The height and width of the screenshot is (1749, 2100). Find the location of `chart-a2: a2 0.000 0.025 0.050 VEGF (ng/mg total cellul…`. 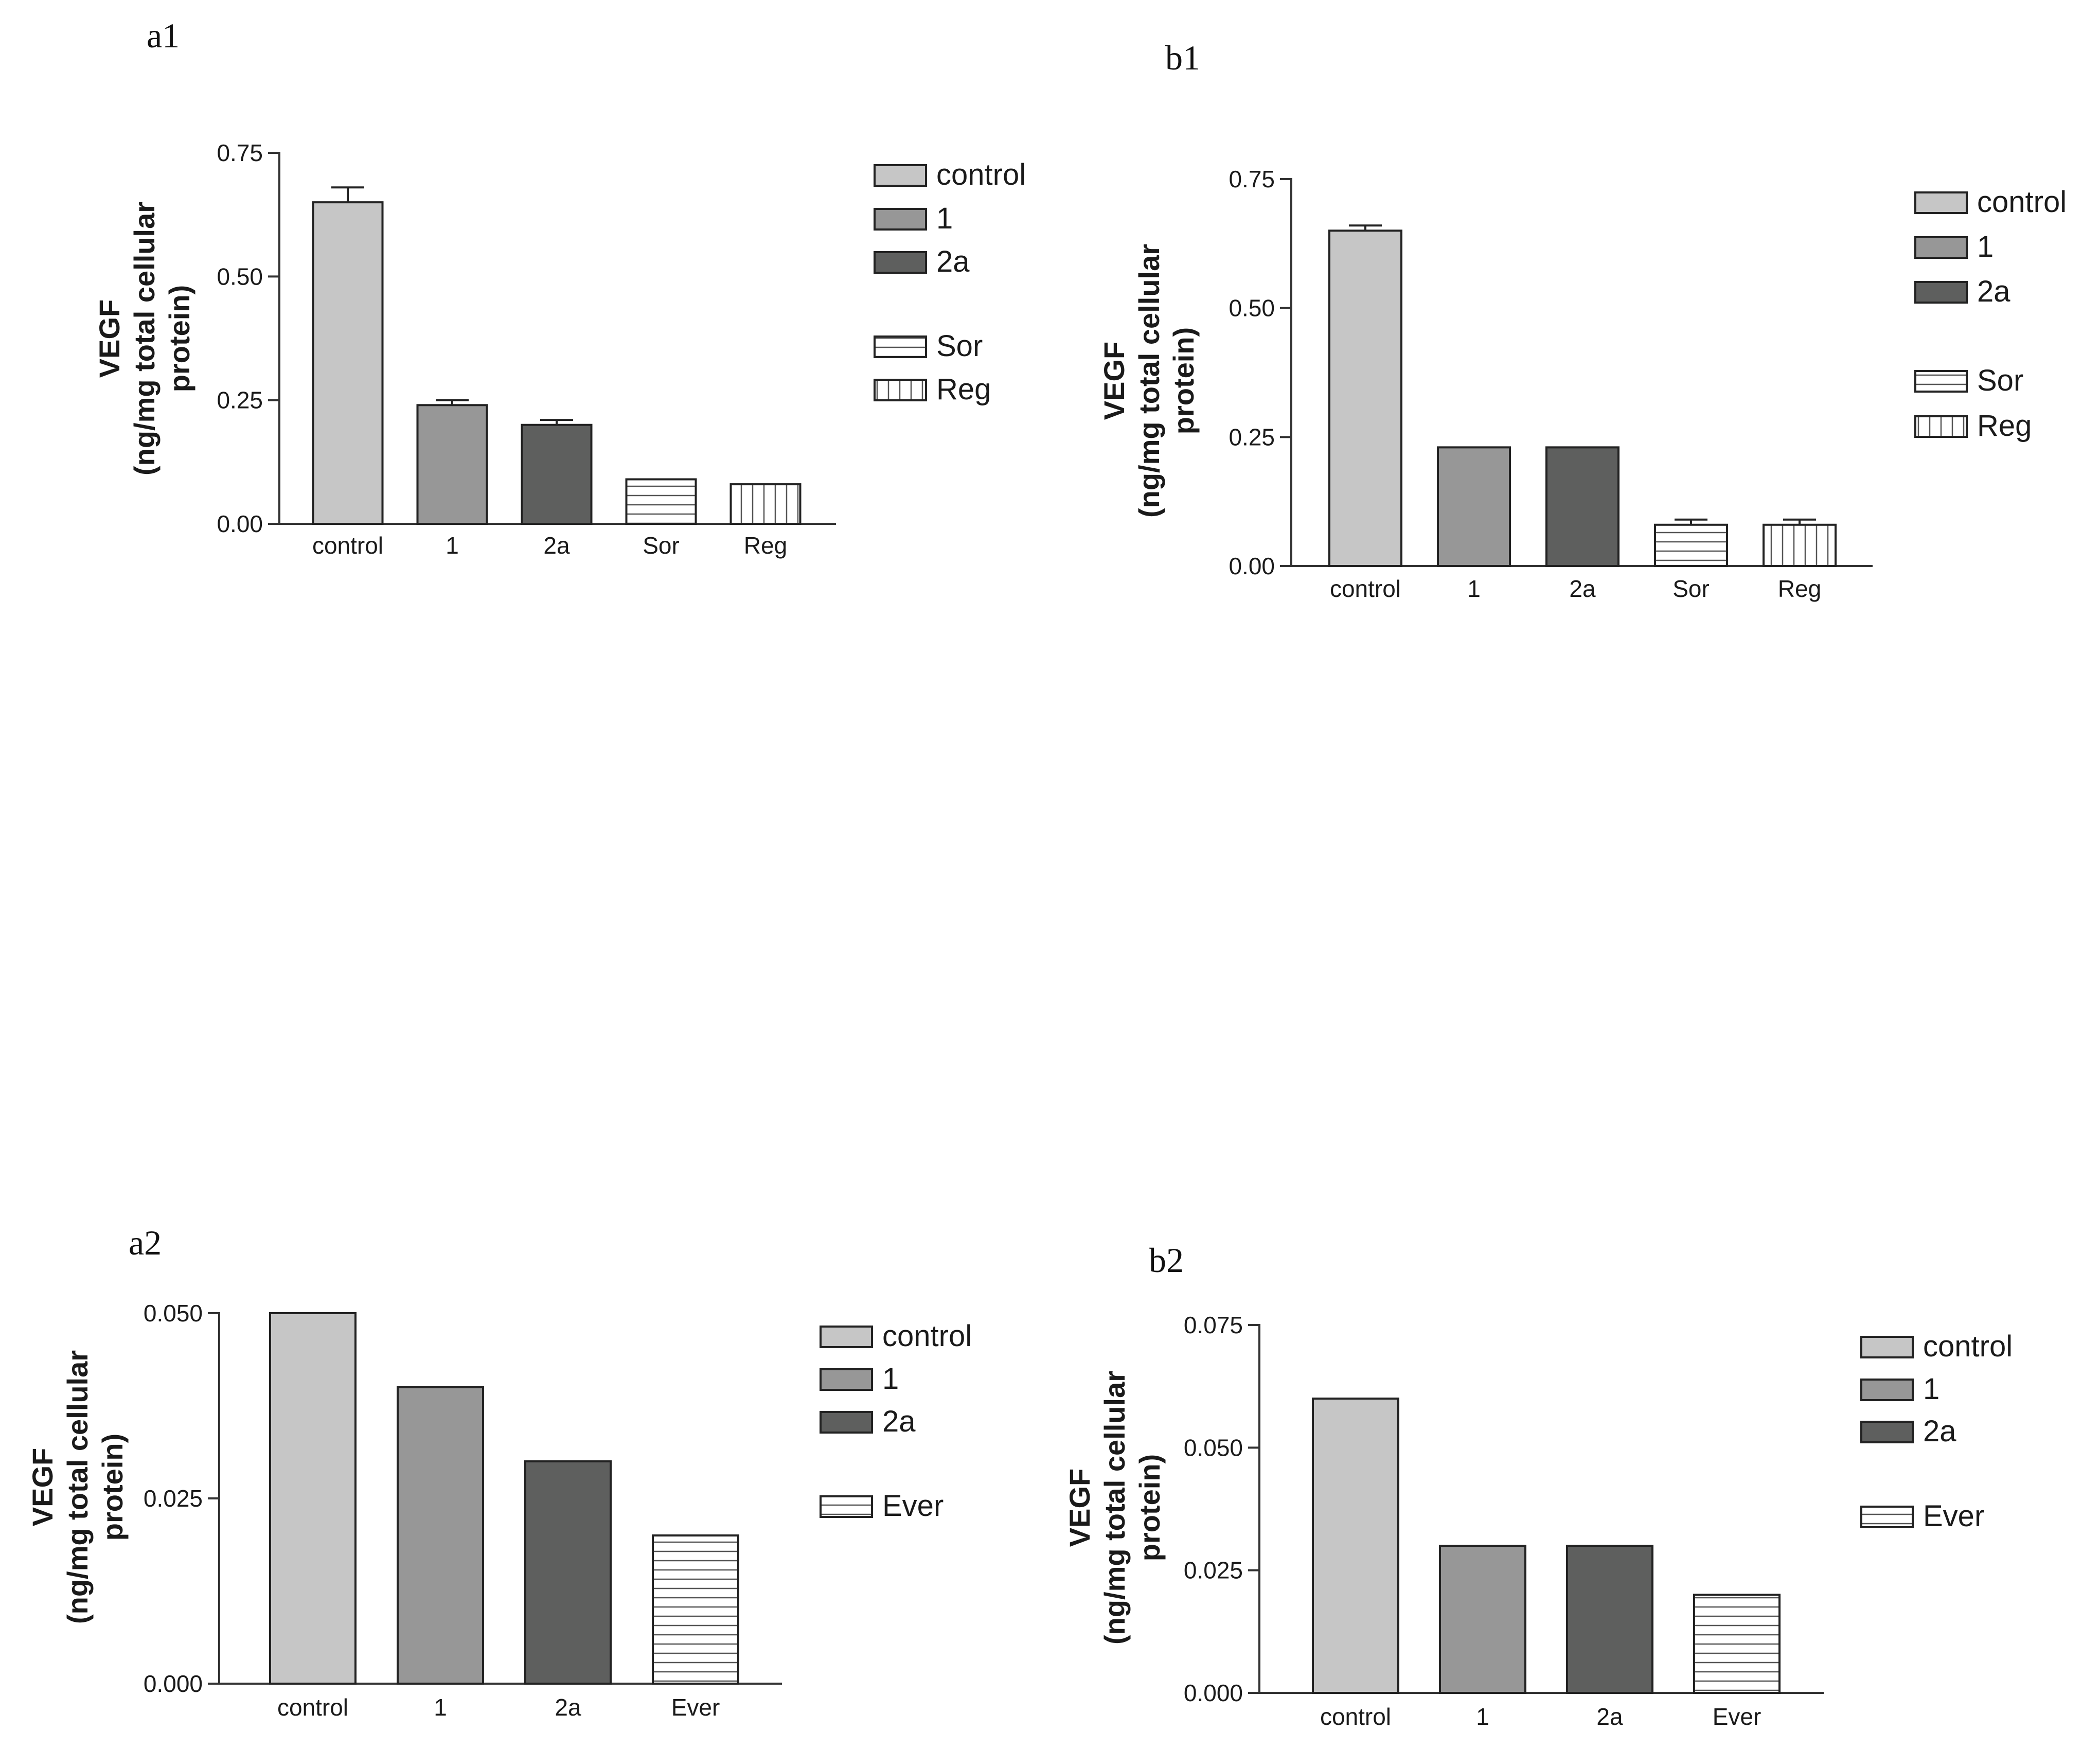

chart-a2: a2 0.000 0.025 0.050 VEGF (ng/mg total cellul… is located at coordinates (499, 1472).